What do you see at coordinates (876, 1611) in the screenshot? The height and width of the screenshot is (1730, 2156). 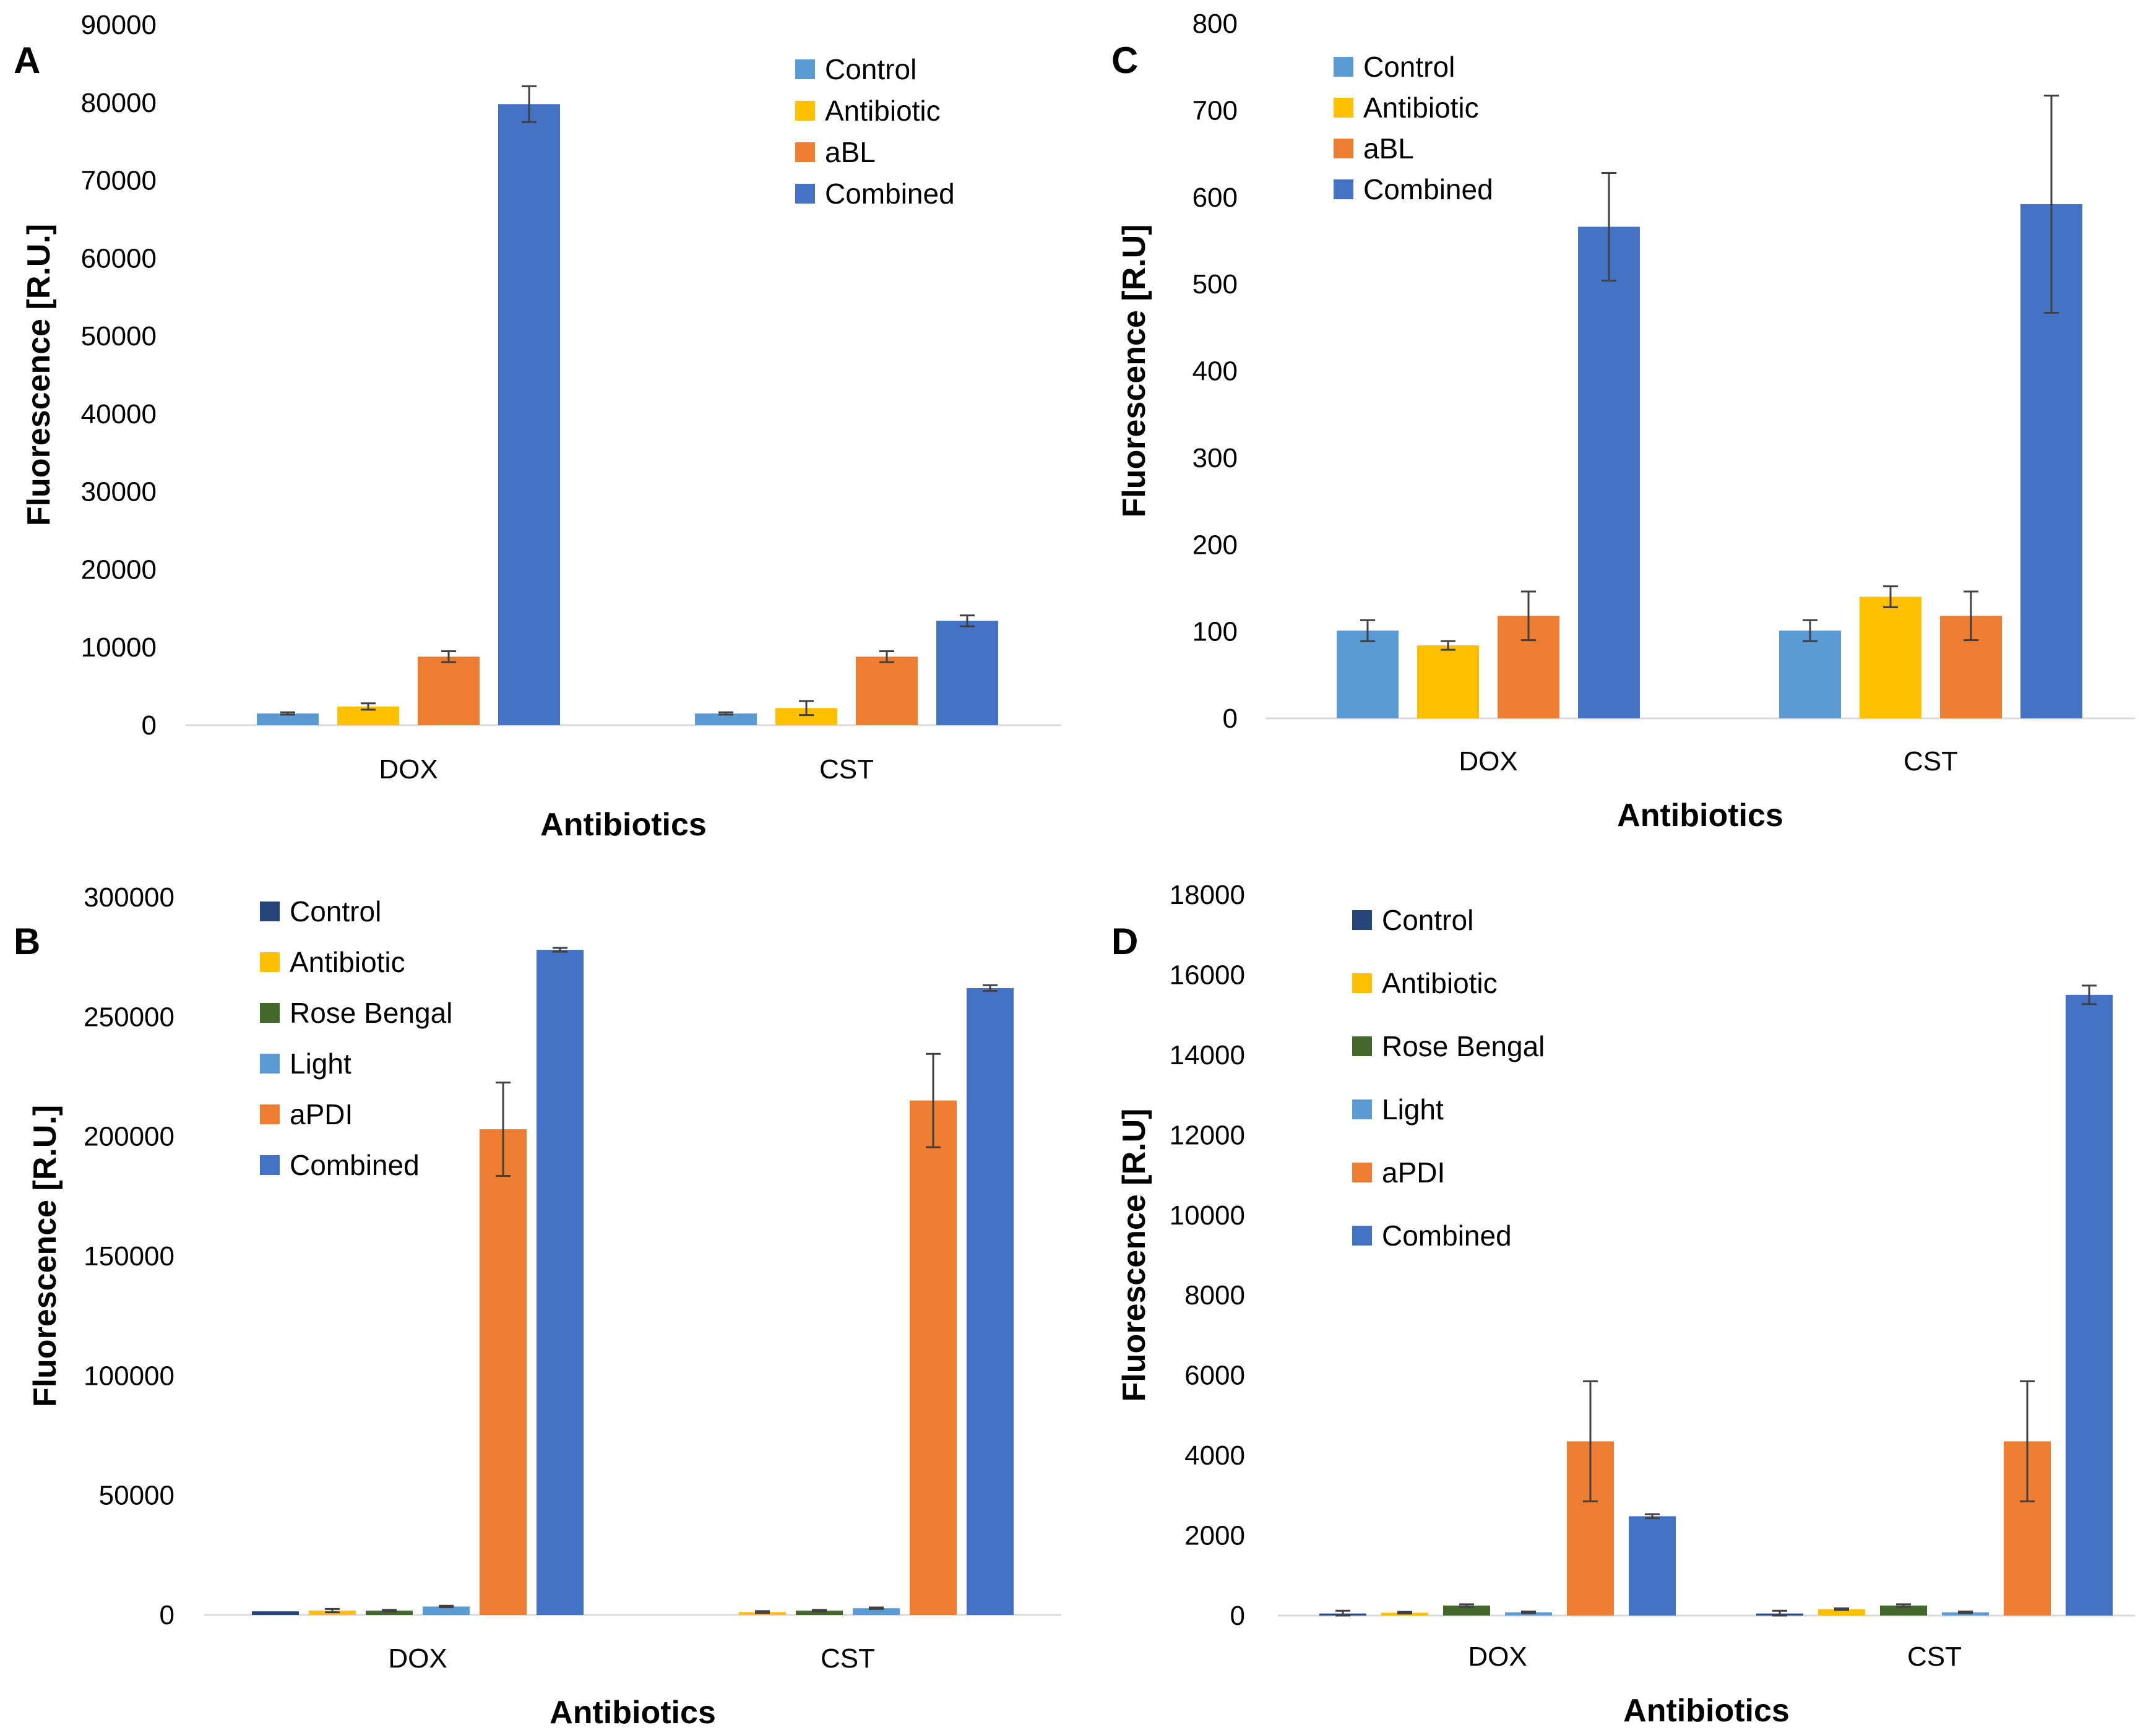 I see `bar-light-cst` at bounding box center [876, 1611].